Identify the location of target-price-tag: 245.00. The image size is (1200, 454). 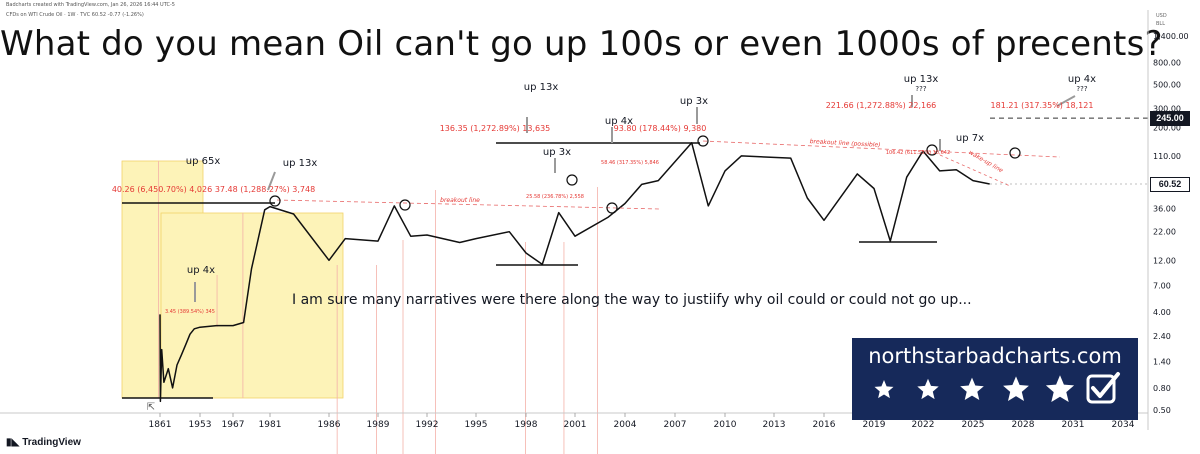
(1170, 118).